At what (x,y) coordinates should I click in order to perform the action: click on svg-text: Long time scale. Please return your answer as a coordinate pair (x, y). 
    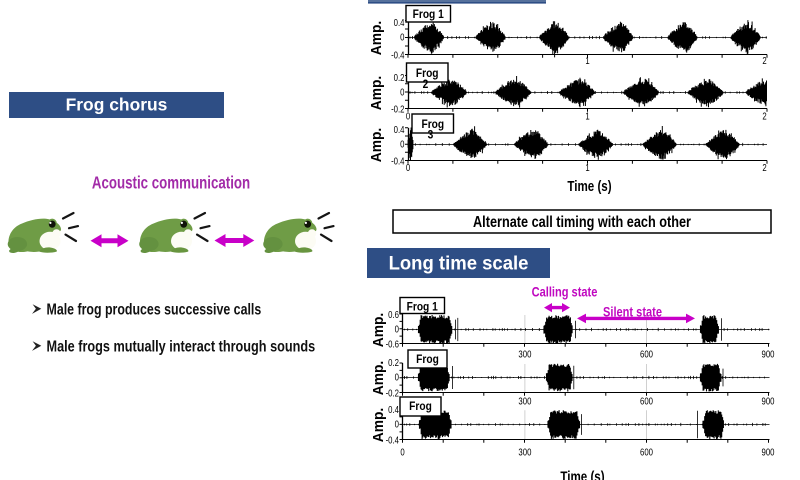
    Looking at the image, I should click on (459, 264).